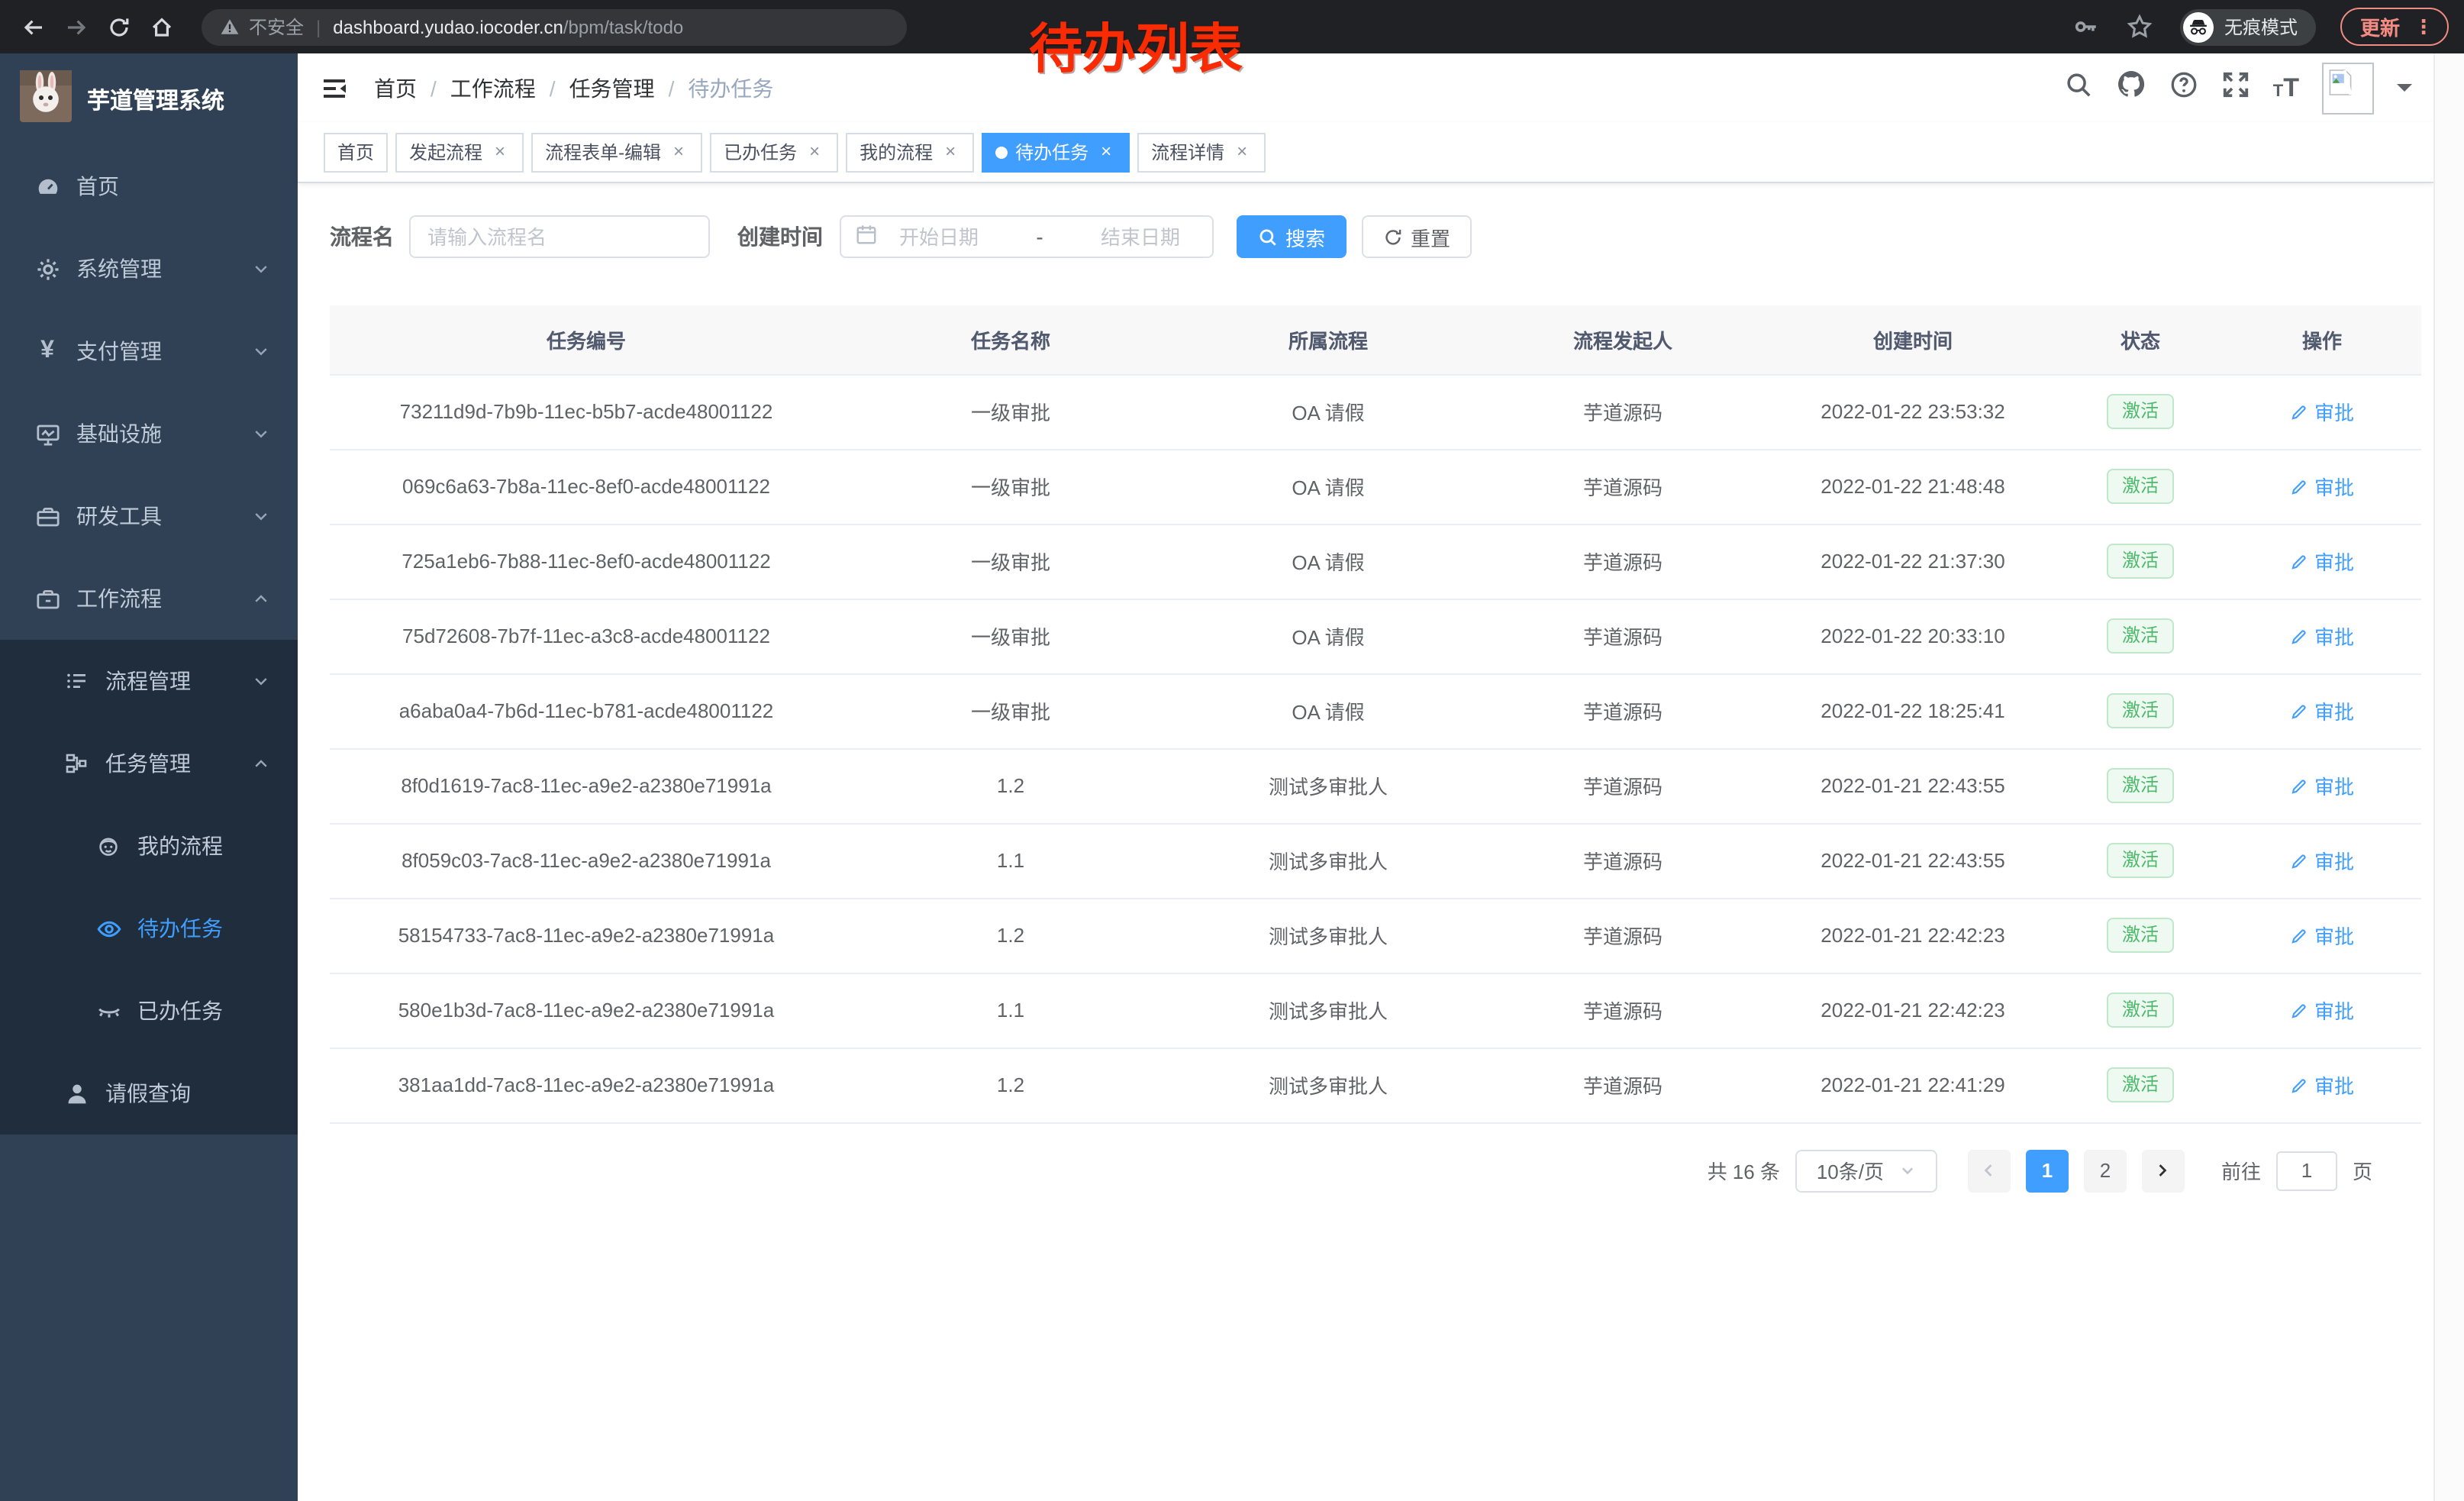 The width and height of the screenshot is (2464, 1501). I want to click on tab-process-form-edit: 流程表单-编辑 ×, so click(617, 152).